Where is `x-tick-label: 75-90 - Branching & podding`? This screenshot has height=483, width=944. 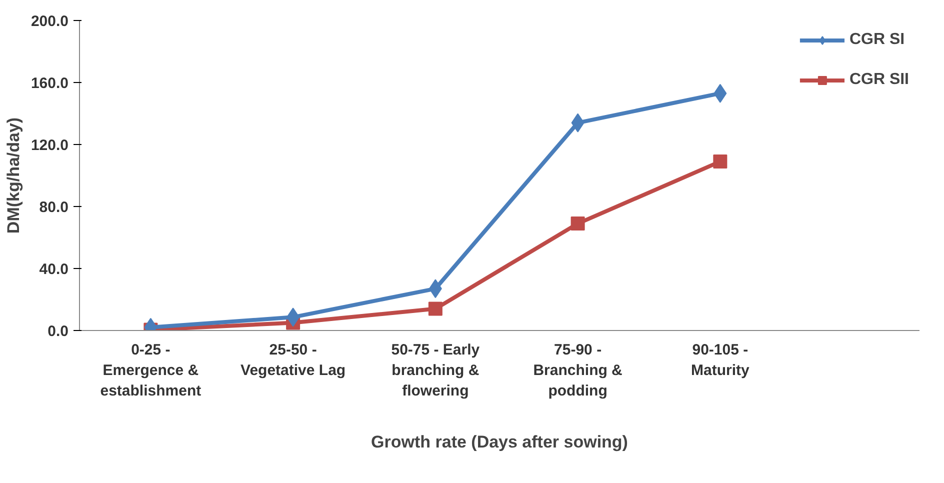
x-tick-label: 75-90 - Branching & podding is located at coordinates (578, 371).